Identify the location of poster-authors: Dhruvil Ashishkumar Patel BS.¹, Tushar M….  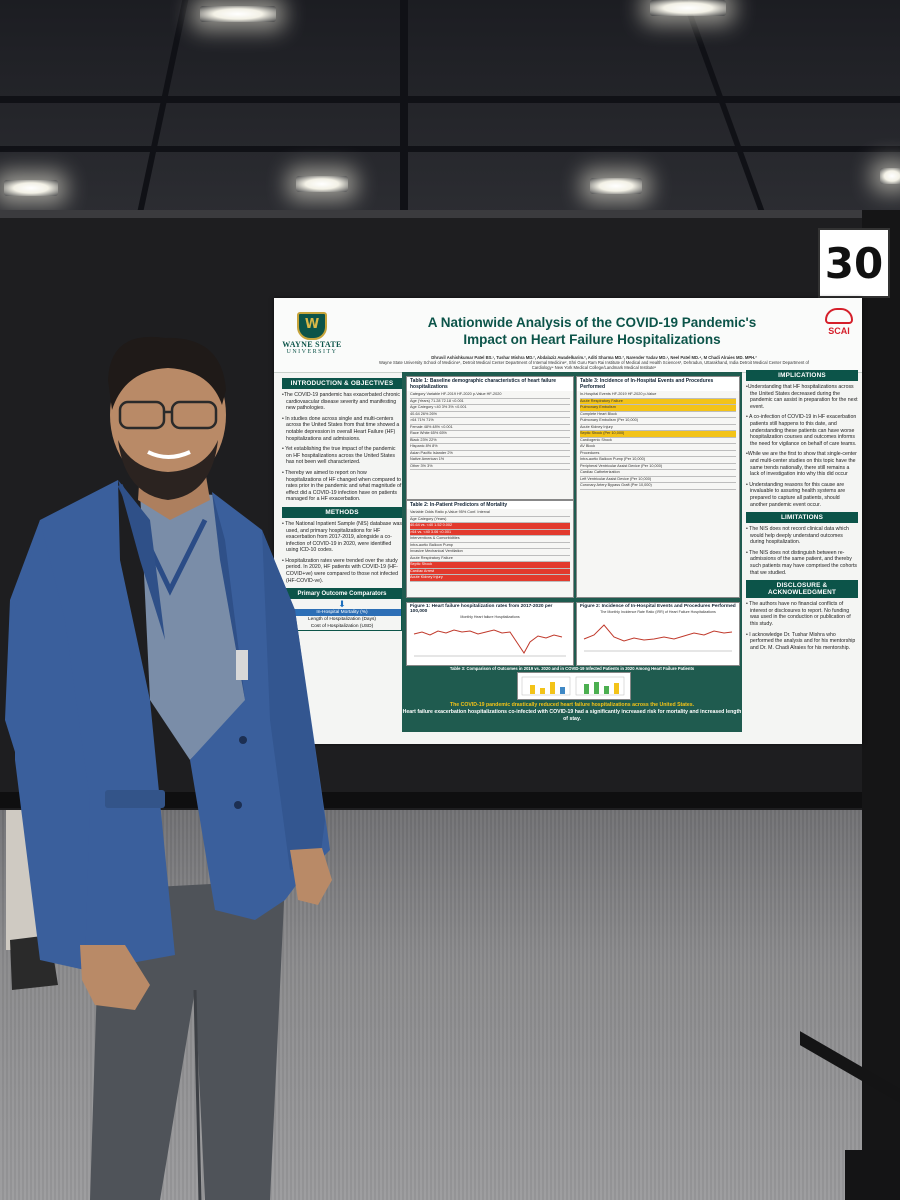
(594, 362).